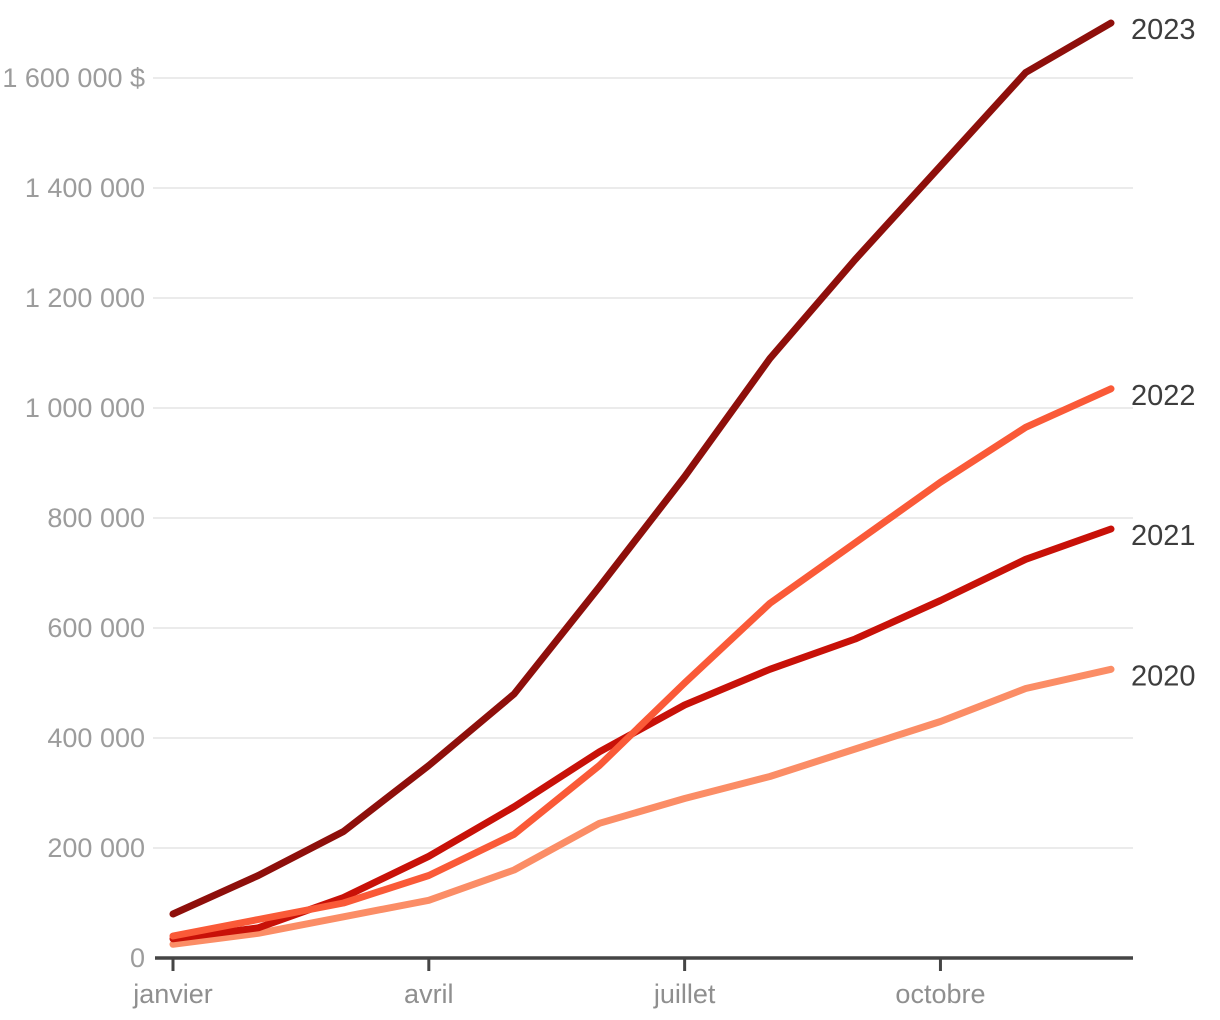  What do you see at coordinates (1163, 396) in the screenshot?
I see `series-label-2022: 2022` at bounding box center [1163, 396].